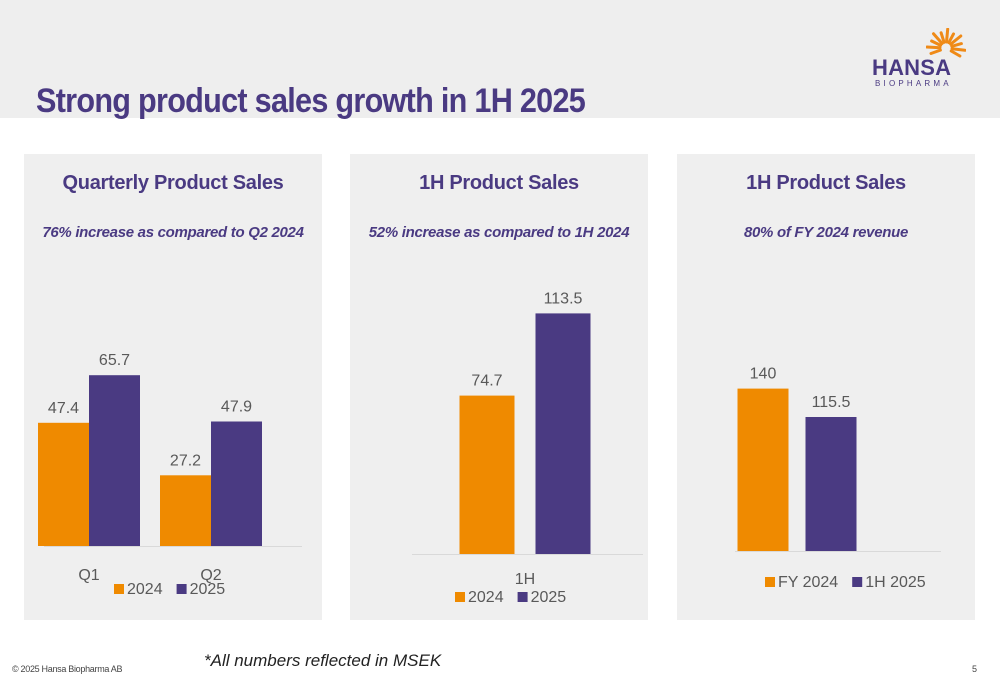 This screenshot has width=1000, height=685. Describe the element at coordinates (826, 232) in the screenshot. I see `panel-subtitle: 80% of FY 2024 revenue` at that location.